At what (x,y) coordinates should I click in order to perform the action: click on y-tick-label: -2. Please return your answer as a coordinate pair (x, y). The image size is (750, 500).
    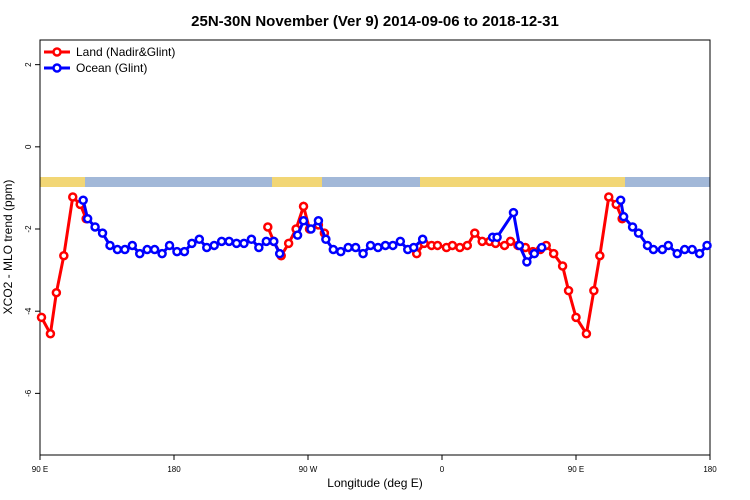
    Looking at the image, I should click on (28, 229).